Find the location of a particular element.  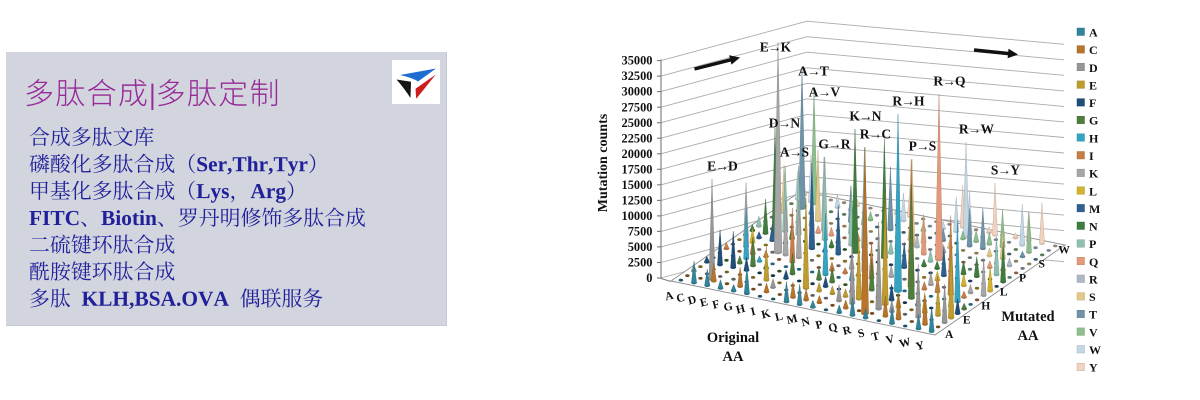

svg-text: 25000 is located at coordinates (637, 123).